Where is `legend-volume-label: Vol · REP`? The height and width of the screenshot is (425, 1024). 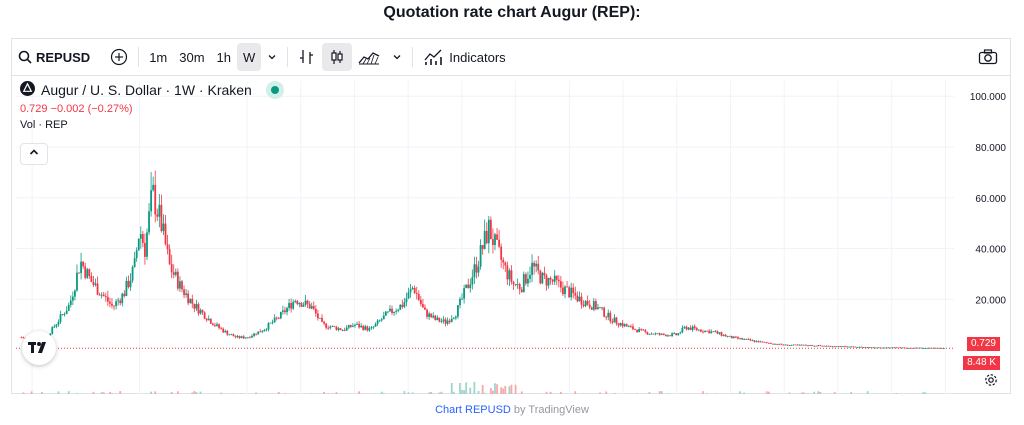
legend-volume-label: Vol · REP is located at coordinates (44, 125).